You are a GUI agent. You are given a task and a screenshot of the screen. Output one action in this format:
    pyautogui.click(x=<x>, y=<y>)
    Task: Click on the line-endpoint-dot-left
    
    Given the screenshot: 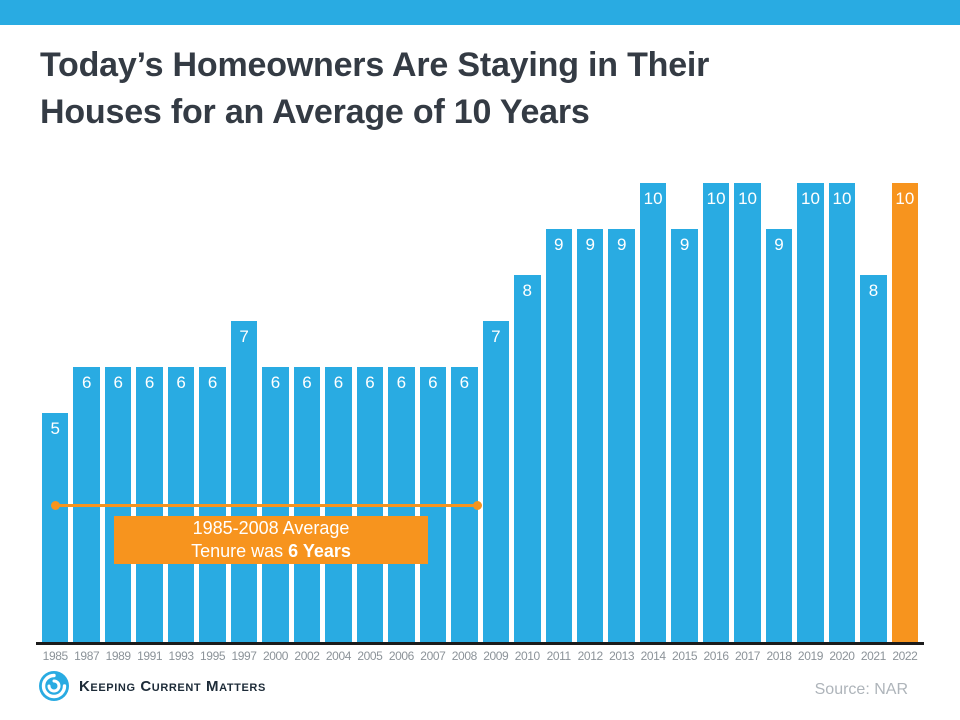 What is the action you would take?
    pyautogui.click(x=55, y=505)
    